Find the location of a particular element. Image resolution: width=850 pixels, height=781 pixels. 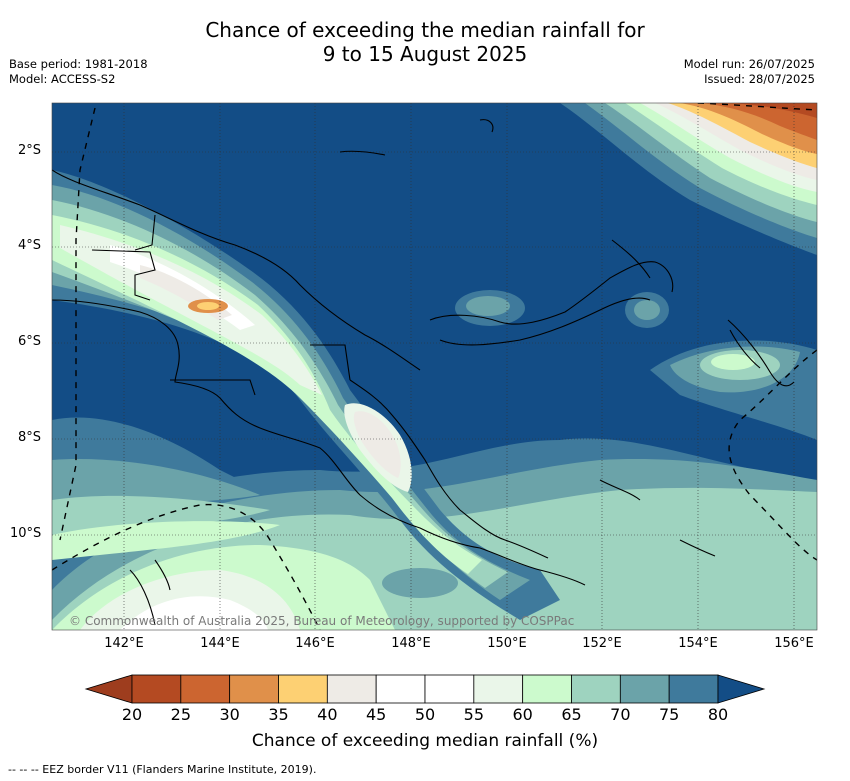

lat-label-6s: 6°S is located at coordinates (30, 341).